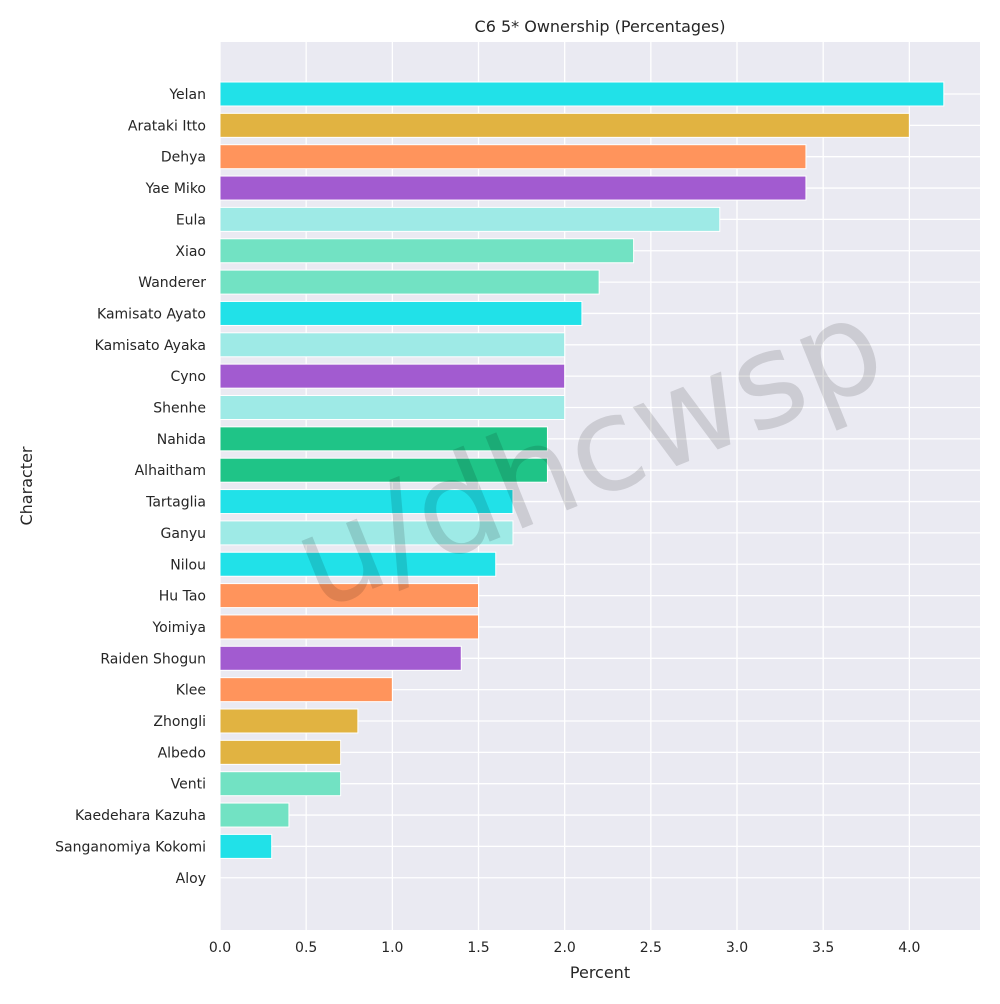  Describe the element at coordinates (175, 503) in the screenshot. I see `y-tick-label: Tartaglia` at that location.